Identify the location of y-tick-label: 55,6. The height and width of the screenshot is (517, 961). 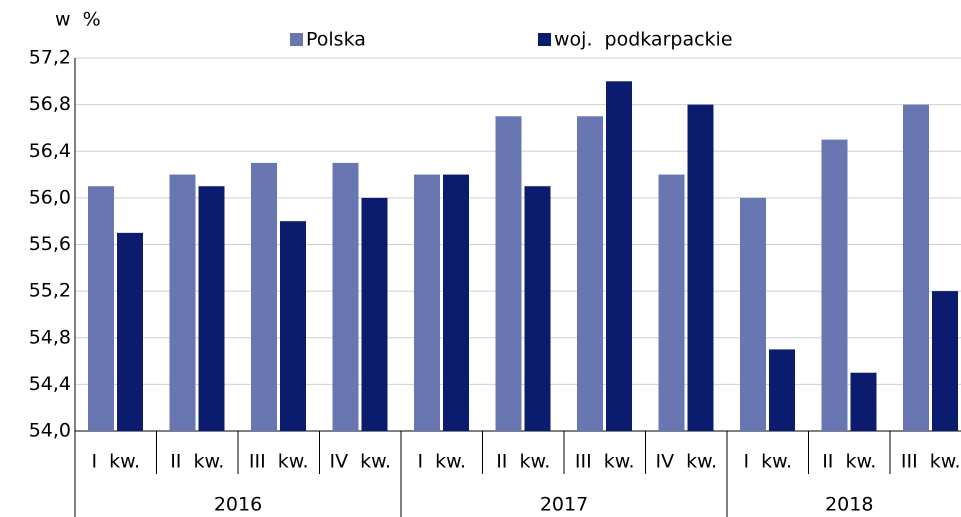
(50, 244).